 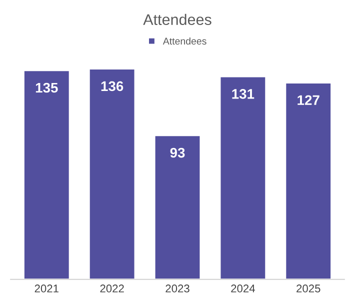 I want to click on legend-label: Attendees, so click(x=184, y=41).